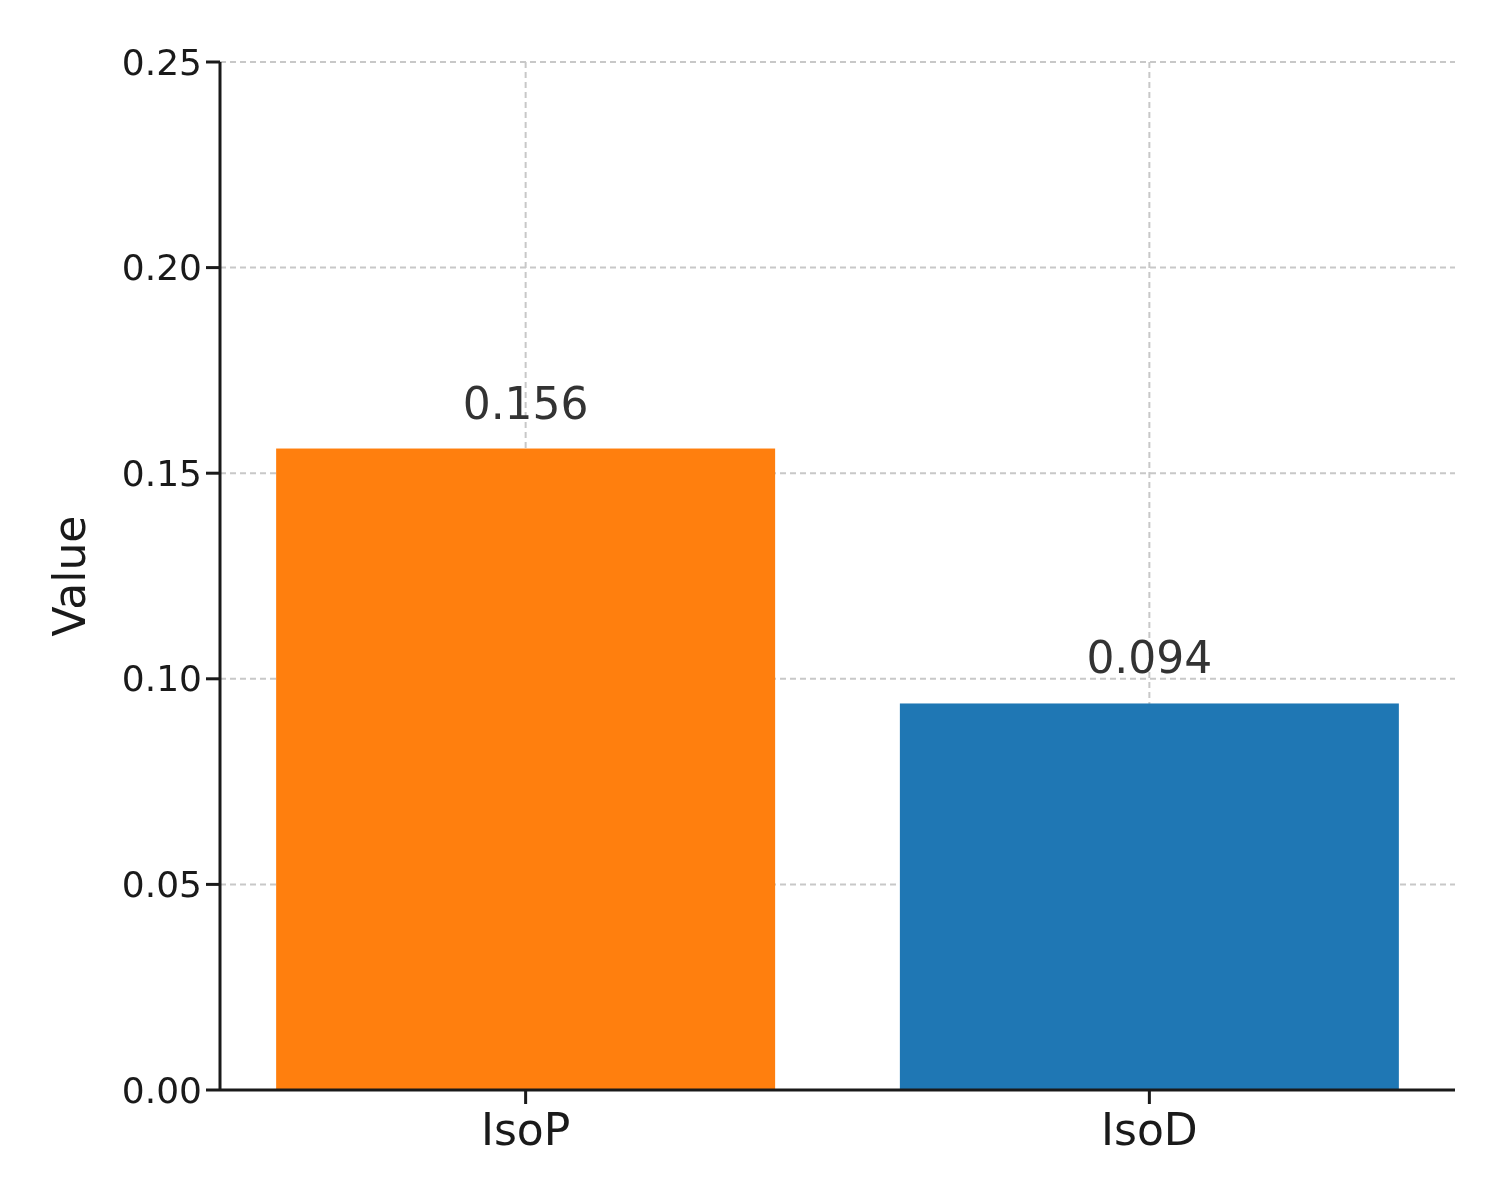  What do you see at coordinates (161, 268) in the screenshot?
I see `y-tick-label: 0.20` at bounding box center [161, 268].